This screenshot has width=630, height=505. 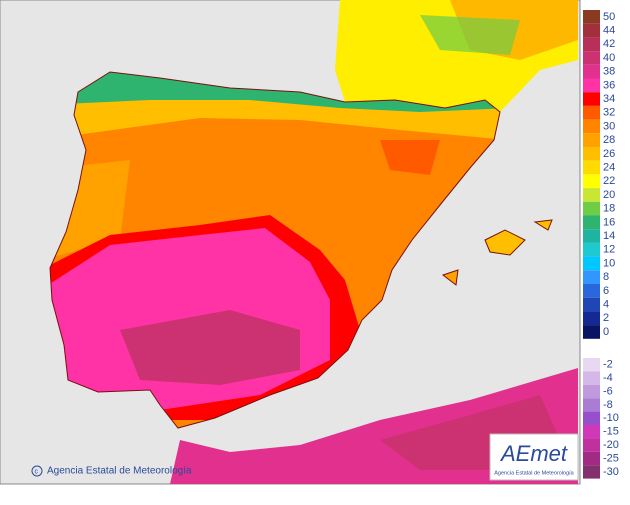 I want to click on logo-box, so click(x=534, y=457).